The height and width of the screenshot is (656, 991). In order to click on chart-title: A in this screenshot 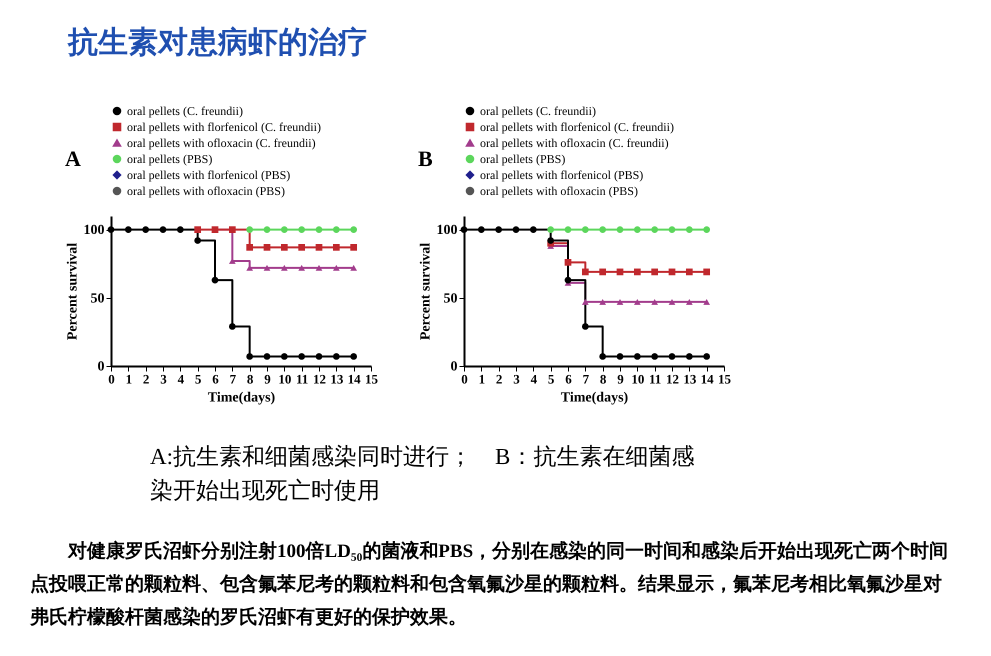, I will do `click(73, 158)`.